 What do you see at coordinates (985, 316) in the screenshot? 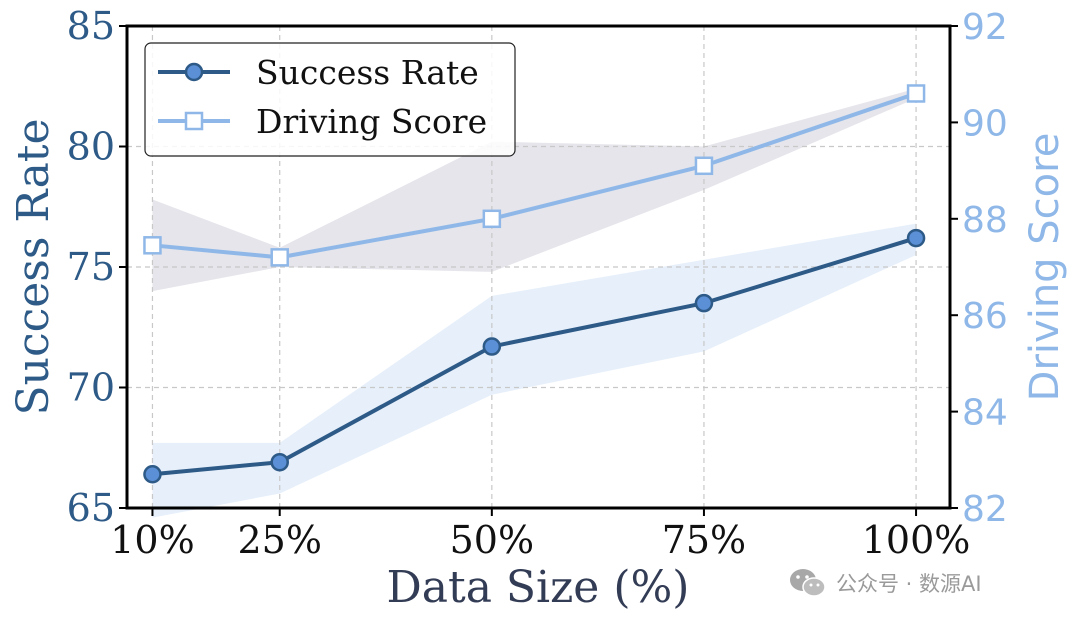
I see `y-right-tick-label-2: 86` at bounding box center [985, 316].